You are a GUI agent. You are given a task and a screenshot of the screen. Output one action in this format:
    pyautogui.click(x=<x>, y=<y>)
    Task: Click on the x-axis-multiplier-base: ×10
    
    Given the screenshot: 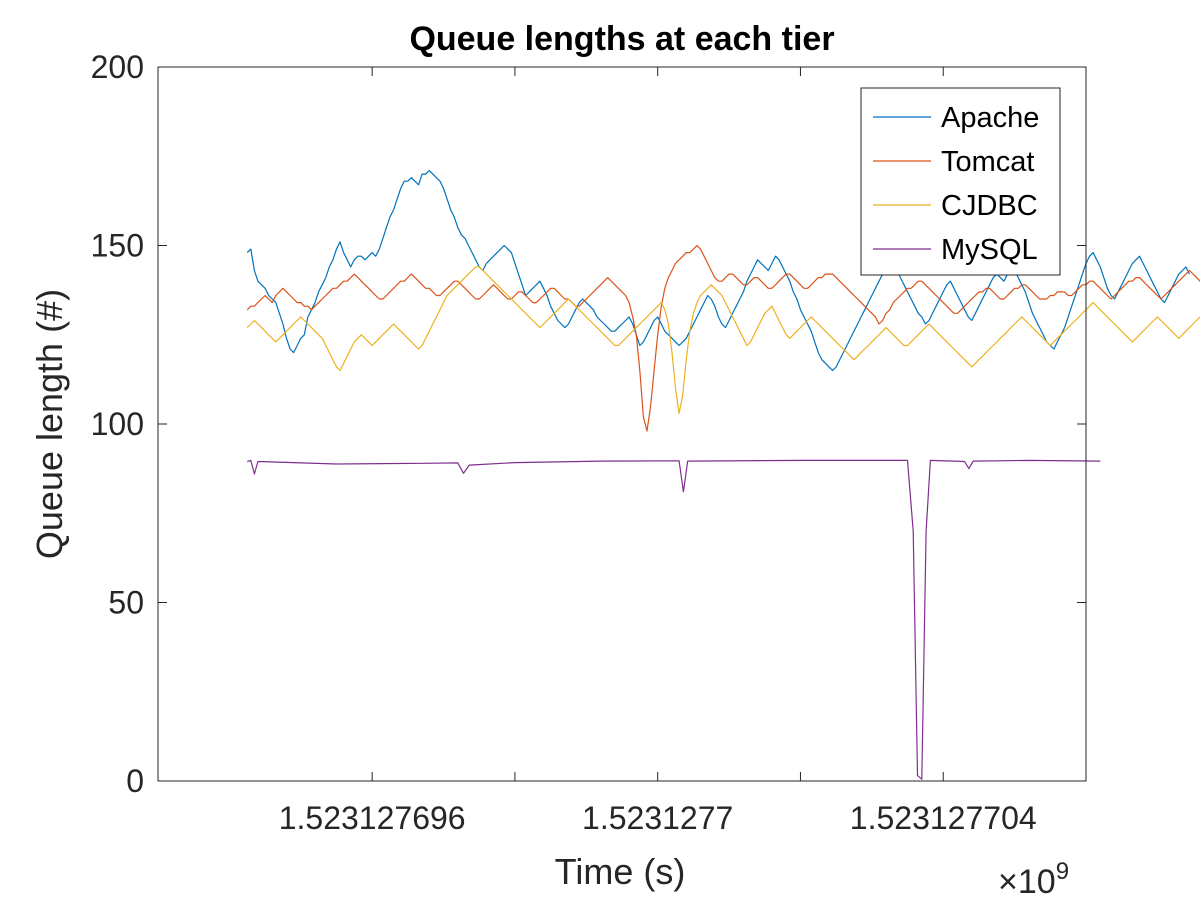 What is the action you would take?
    pyautogui.click(x=1027, y=881)
    